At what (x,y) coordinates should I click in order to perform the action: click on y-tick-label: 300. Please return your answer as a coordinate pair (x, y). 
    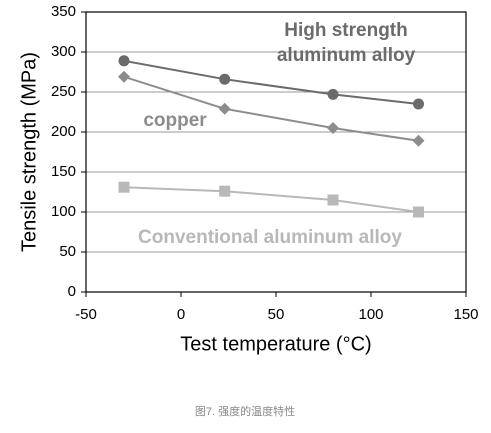
    Looking at the image, I should click on (63, 51).